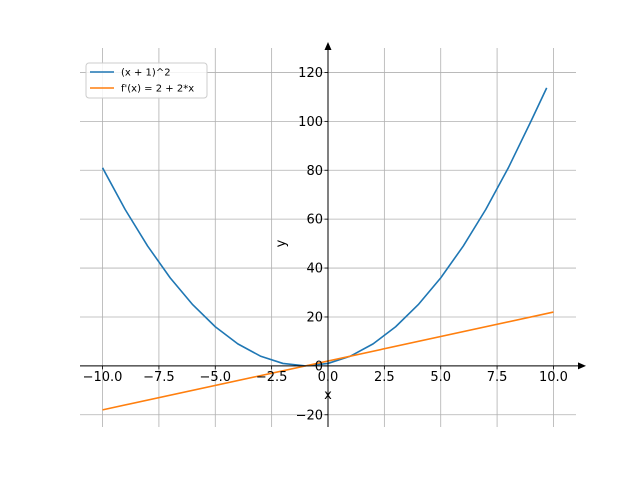 This screenshot has height=484, width=640. What do you see at coordinates (328, 46) in the screenshot?
I see `y-axis-arrow` at bounding box center [328, 46].